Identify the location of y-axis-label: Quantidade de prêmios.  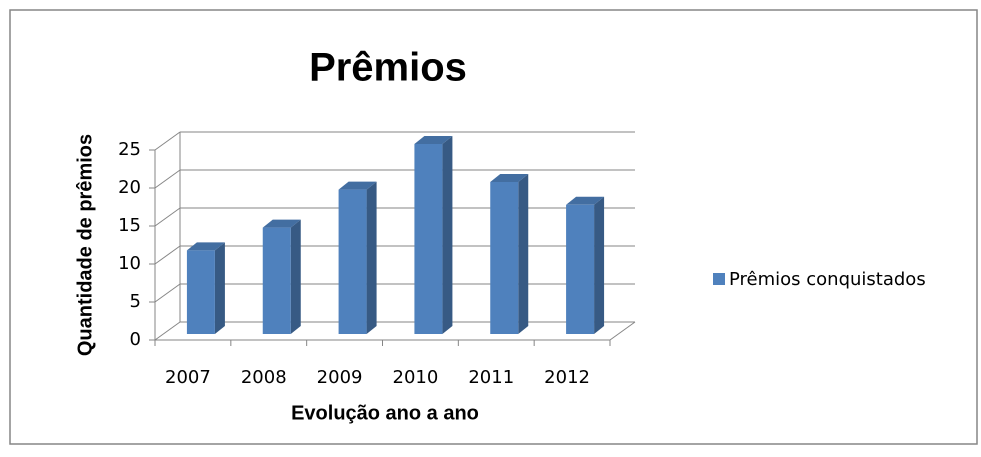
(85, 245).